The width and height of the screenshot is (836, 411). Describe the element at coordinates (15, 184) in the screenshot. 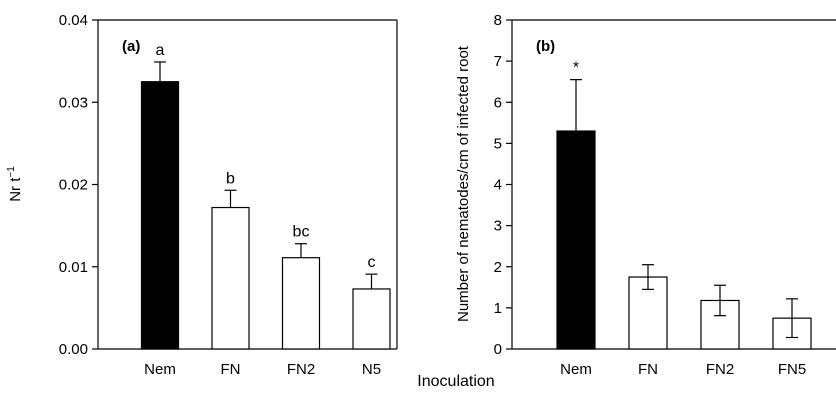

I see `y-axis-label: Nr t−1` at that location.